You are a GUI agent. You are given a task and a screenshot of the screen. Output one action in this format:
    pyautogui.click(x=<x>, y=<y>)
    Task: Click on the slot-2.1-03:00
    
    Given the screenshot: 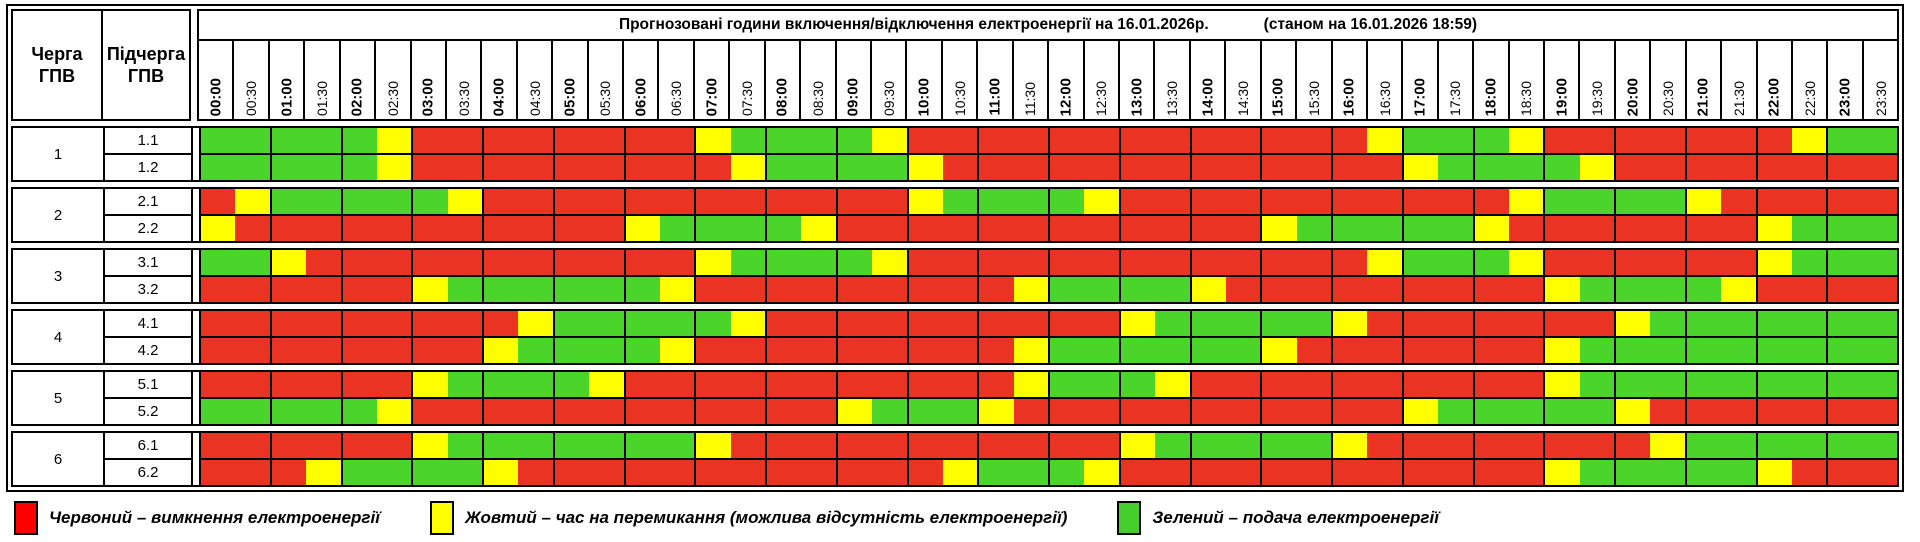 What is the action you would take?
    pyautogui.click(x=429, y=201)
    